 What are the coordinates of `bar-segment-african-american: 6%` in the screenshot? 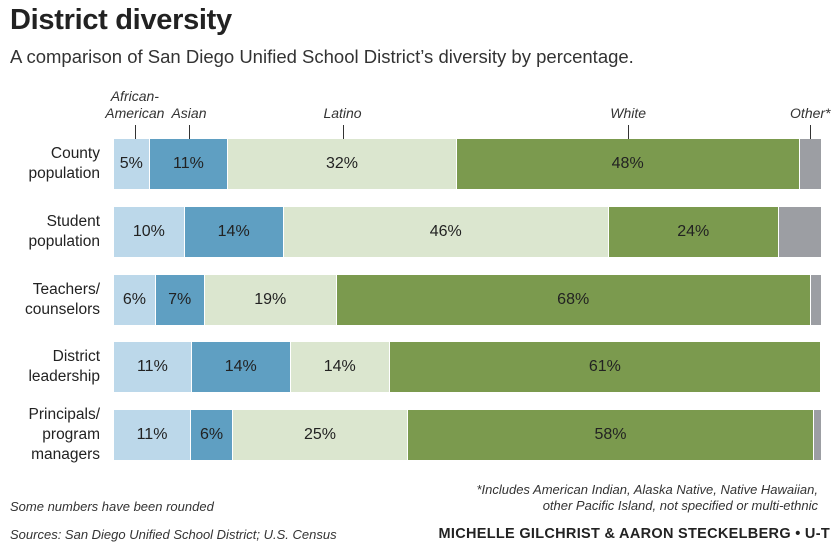 It's located at (135, 300).